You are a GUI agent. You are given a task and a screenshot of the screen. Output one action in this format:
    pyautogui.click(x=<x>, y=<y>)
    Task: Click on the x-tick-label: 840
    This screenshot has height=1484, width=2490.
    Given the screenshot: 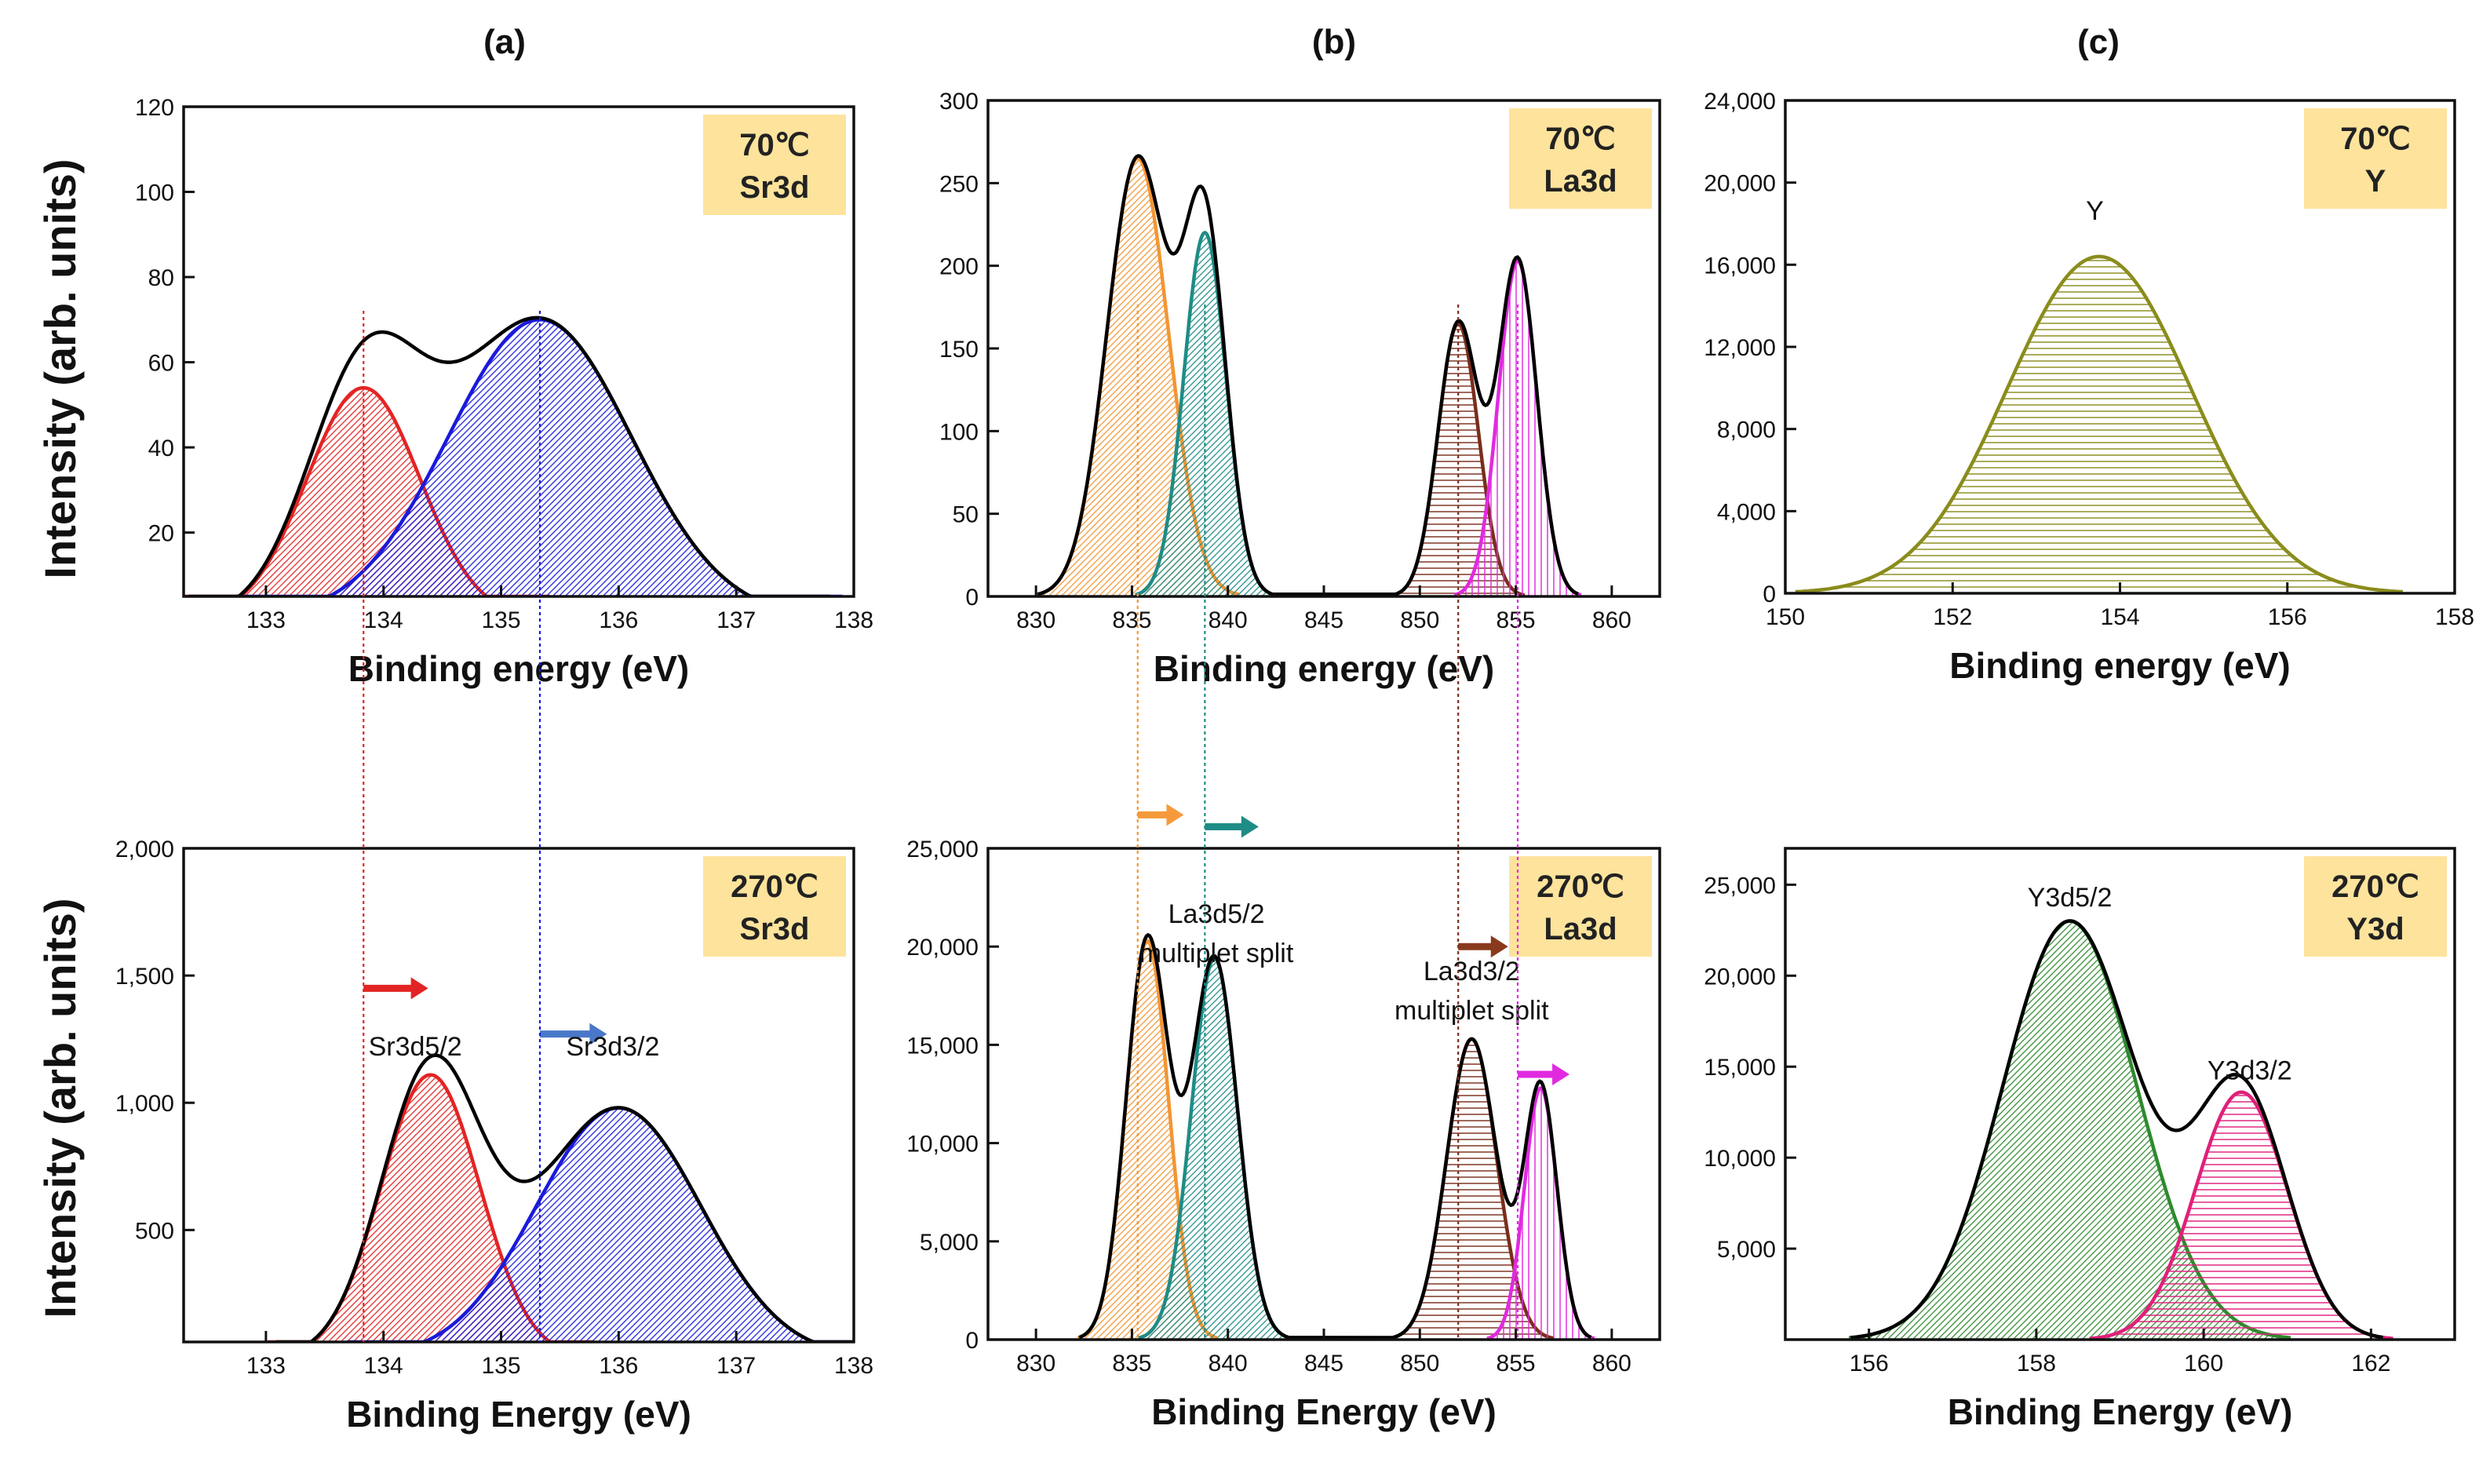 What is the action you would take?
    pyautogui.click(x=1228, y=620)
    